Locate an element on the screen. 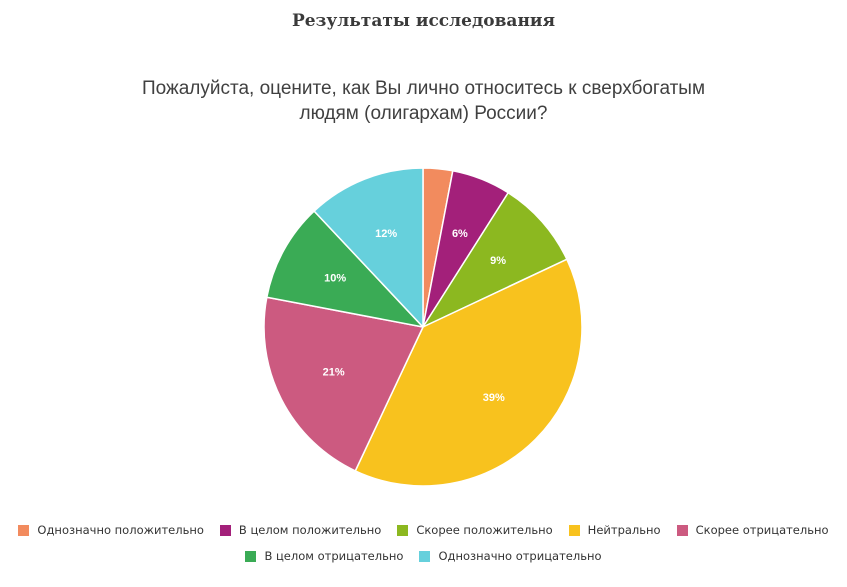  slice-label-7: 12% is located at coordinates (386, 234).